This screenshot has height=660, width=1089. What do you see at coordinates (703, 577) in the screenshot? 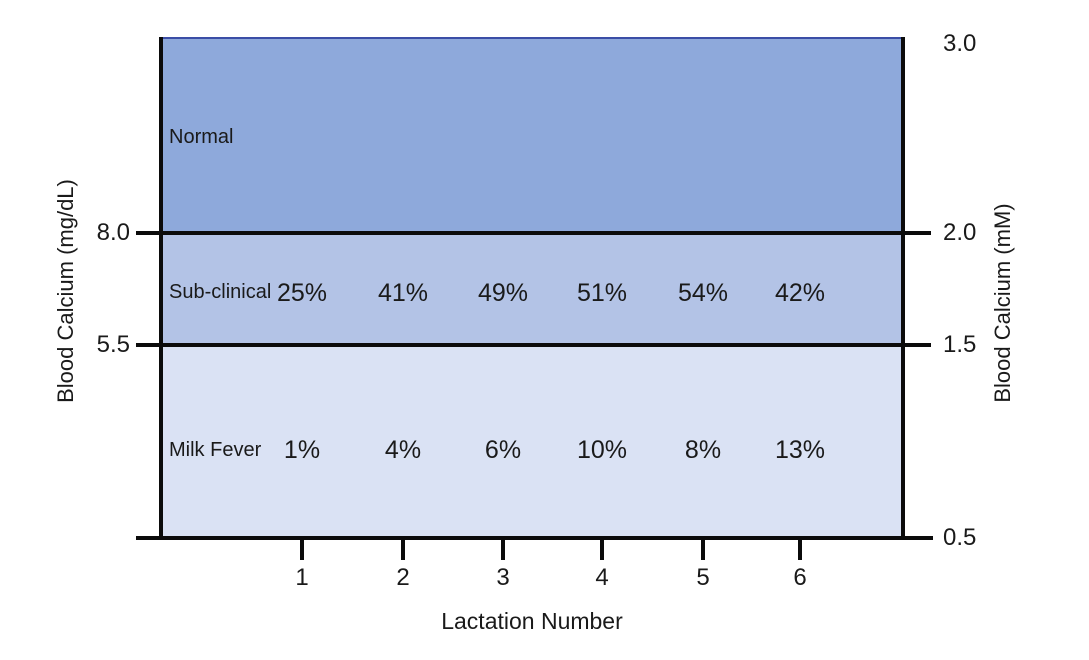
I see `x-tick-label-5: 5` at bounding box center [703, 577].